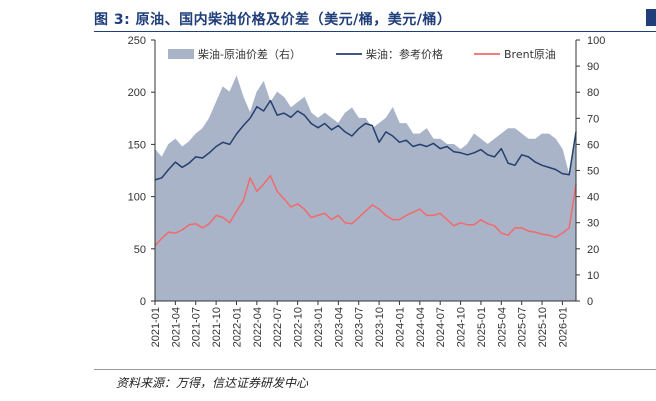  I want to click on x-tick-label: 2021-10, so click(217, 327).